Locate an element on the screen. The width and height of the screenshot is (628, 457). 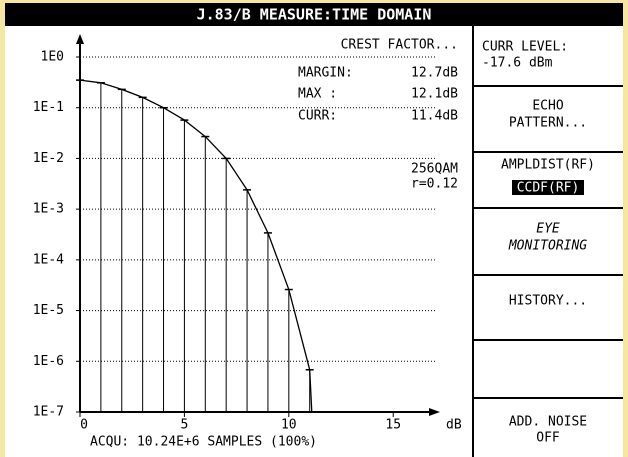
footer: ACQU: 10.24E+6 SAMPLES (100%) is located at coordinates (203, 442).